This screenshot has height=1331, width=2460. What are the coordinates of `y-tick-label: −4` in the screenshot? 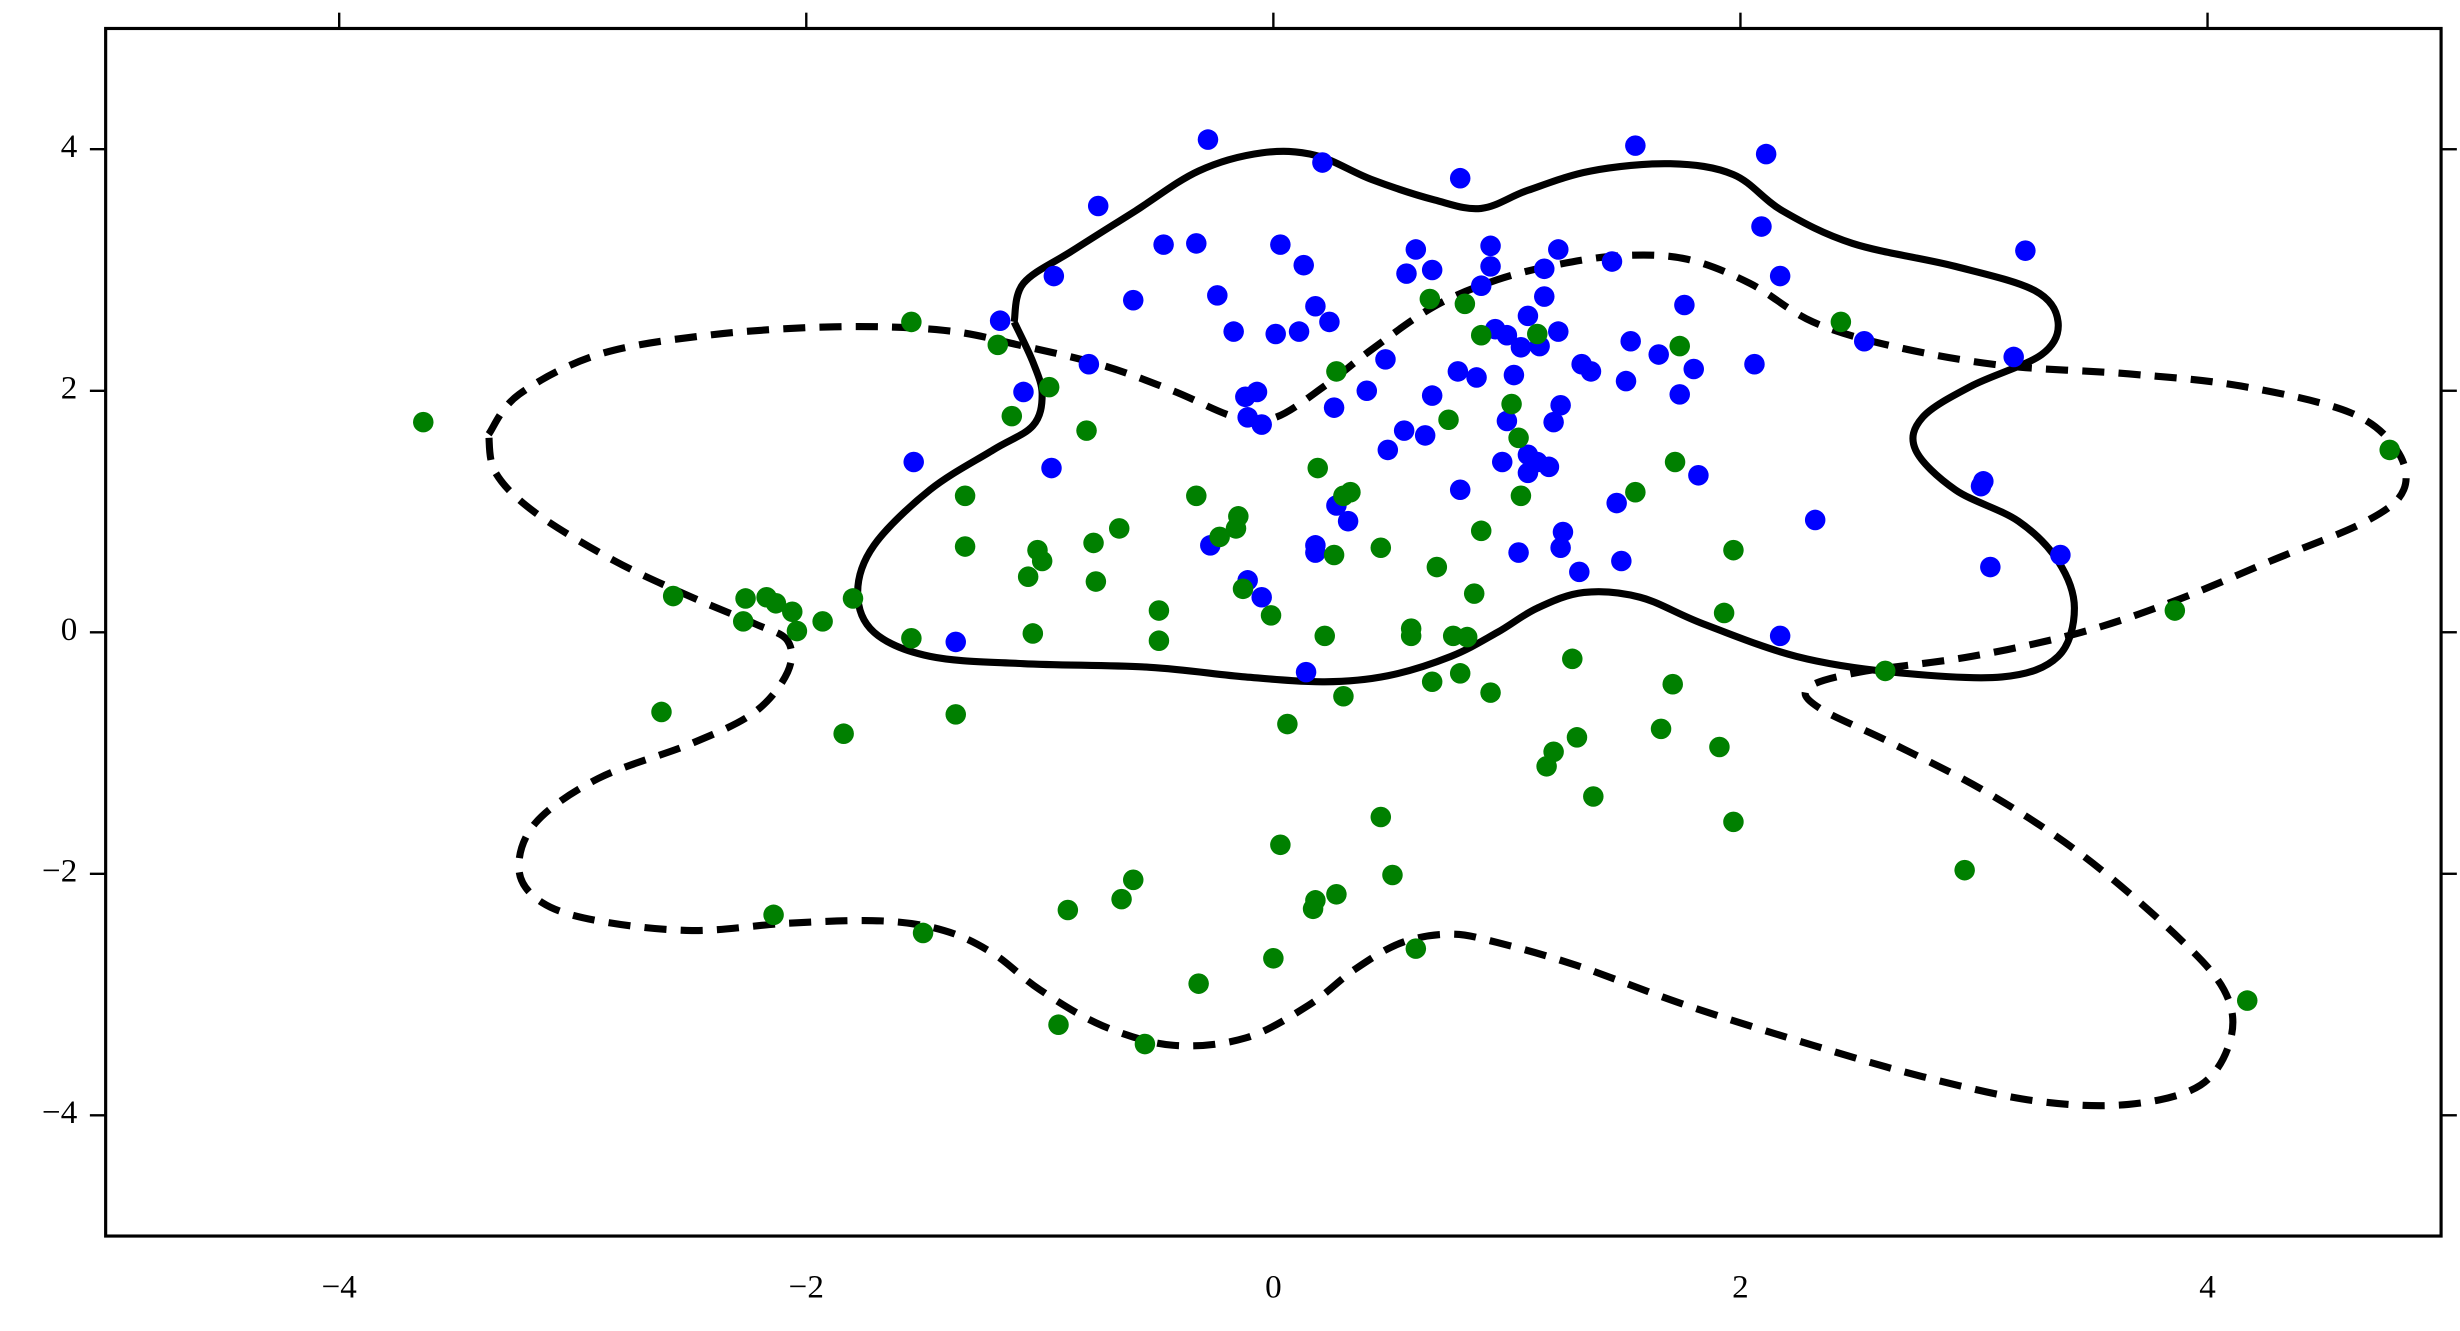 It's located at (60, 1112).